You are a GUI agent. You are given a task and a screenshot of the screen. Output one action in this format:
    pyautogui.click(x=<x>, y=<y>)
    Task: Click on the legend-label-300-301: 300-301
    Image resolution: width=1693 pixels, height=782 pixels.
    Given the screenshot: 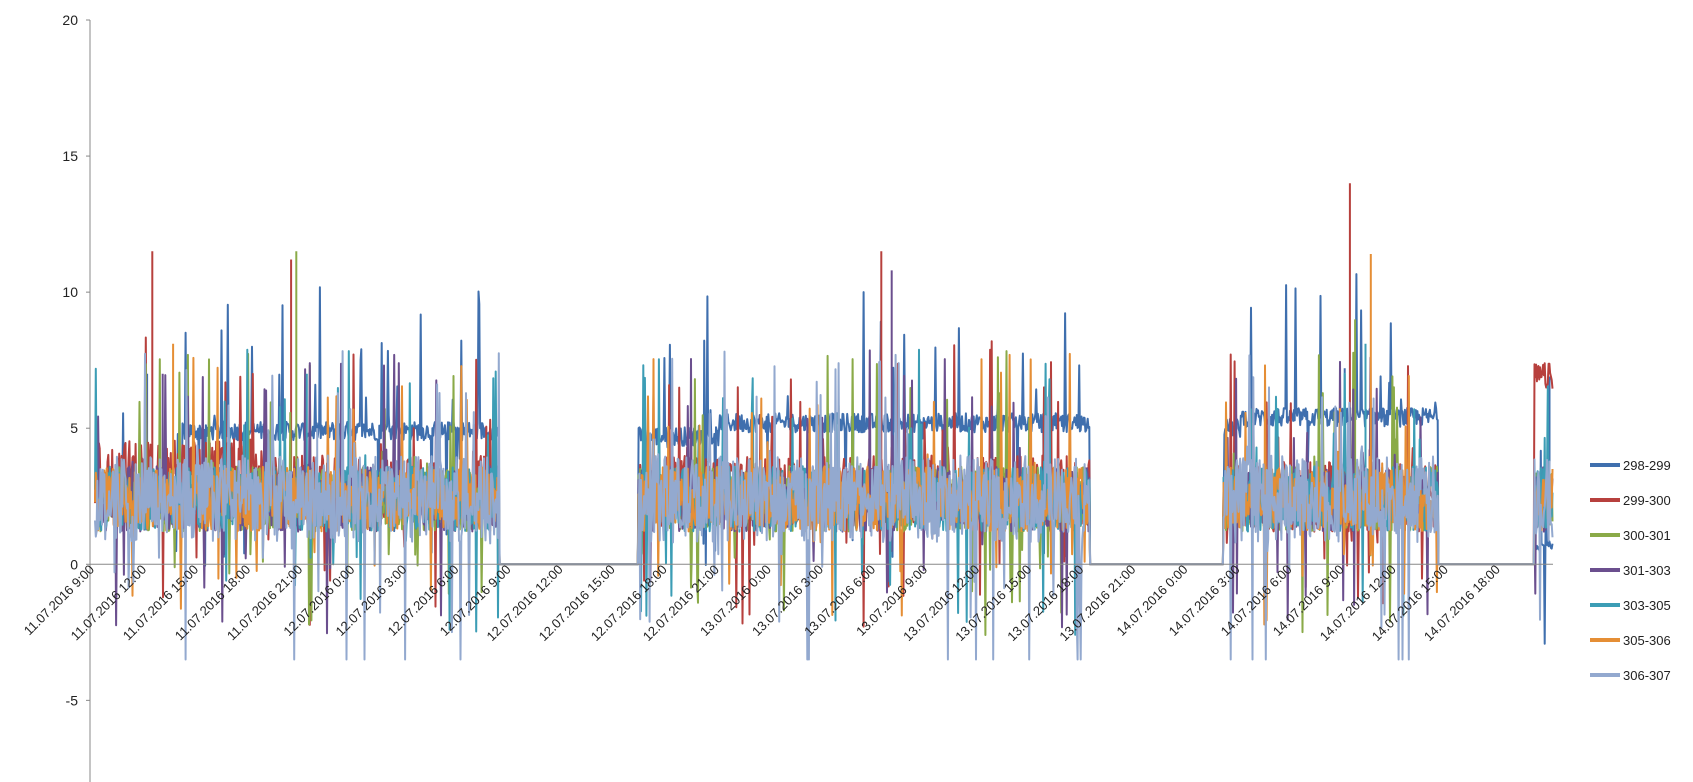 What is the action you would take?
    pyautogui.click(x=1647, y=535)
    